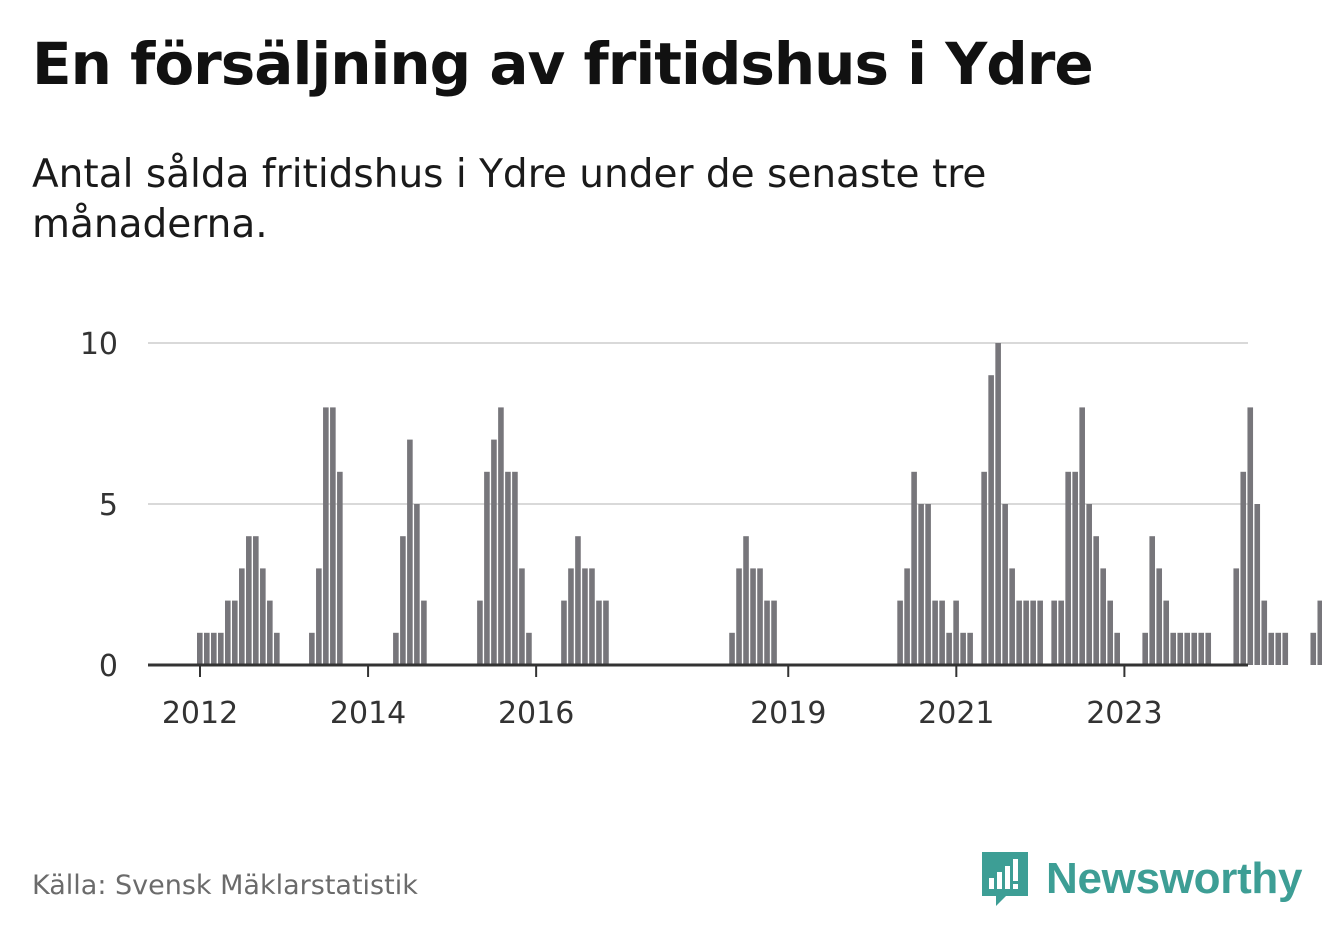 This screenshot has width=1322, height=939. What do you see at coordinates (225, 885) in the screenshot?
I see `source-note: Källa: Svensk Mäklarstatistik` at bounding box center [225, 885].